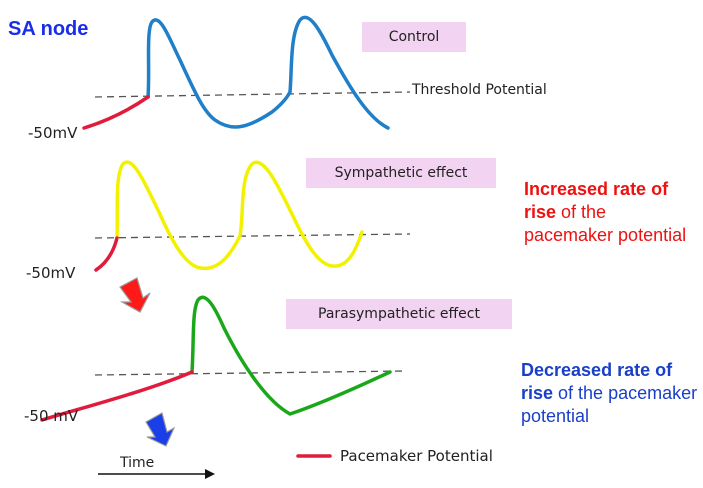 This screenshot has height=488, width=703. I want to click on control-pacemaker, so click(116, 112).